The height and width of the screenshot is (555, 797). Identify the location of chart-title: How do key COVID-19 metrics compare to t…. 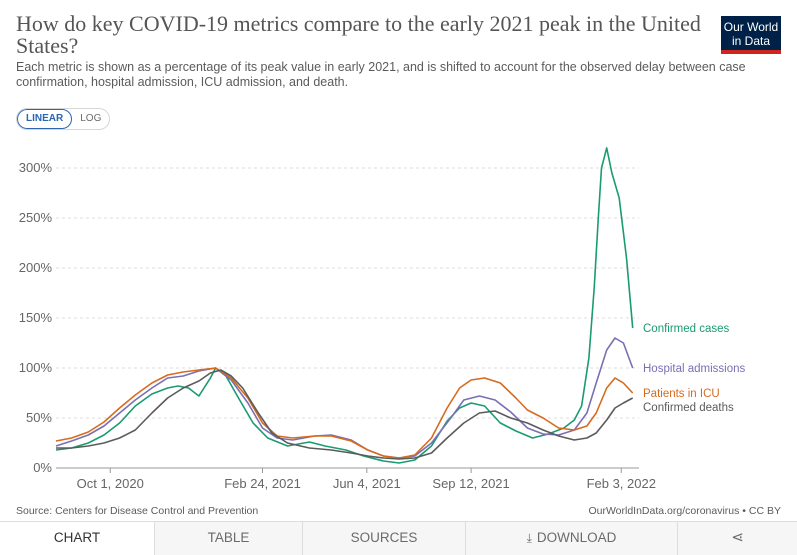
(358, 34).